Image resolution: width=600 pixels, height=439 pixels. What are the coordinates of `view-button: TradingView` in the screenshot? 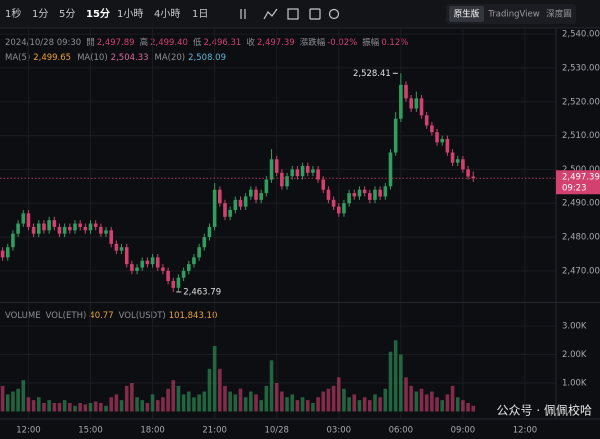 It's located at (513, 15).